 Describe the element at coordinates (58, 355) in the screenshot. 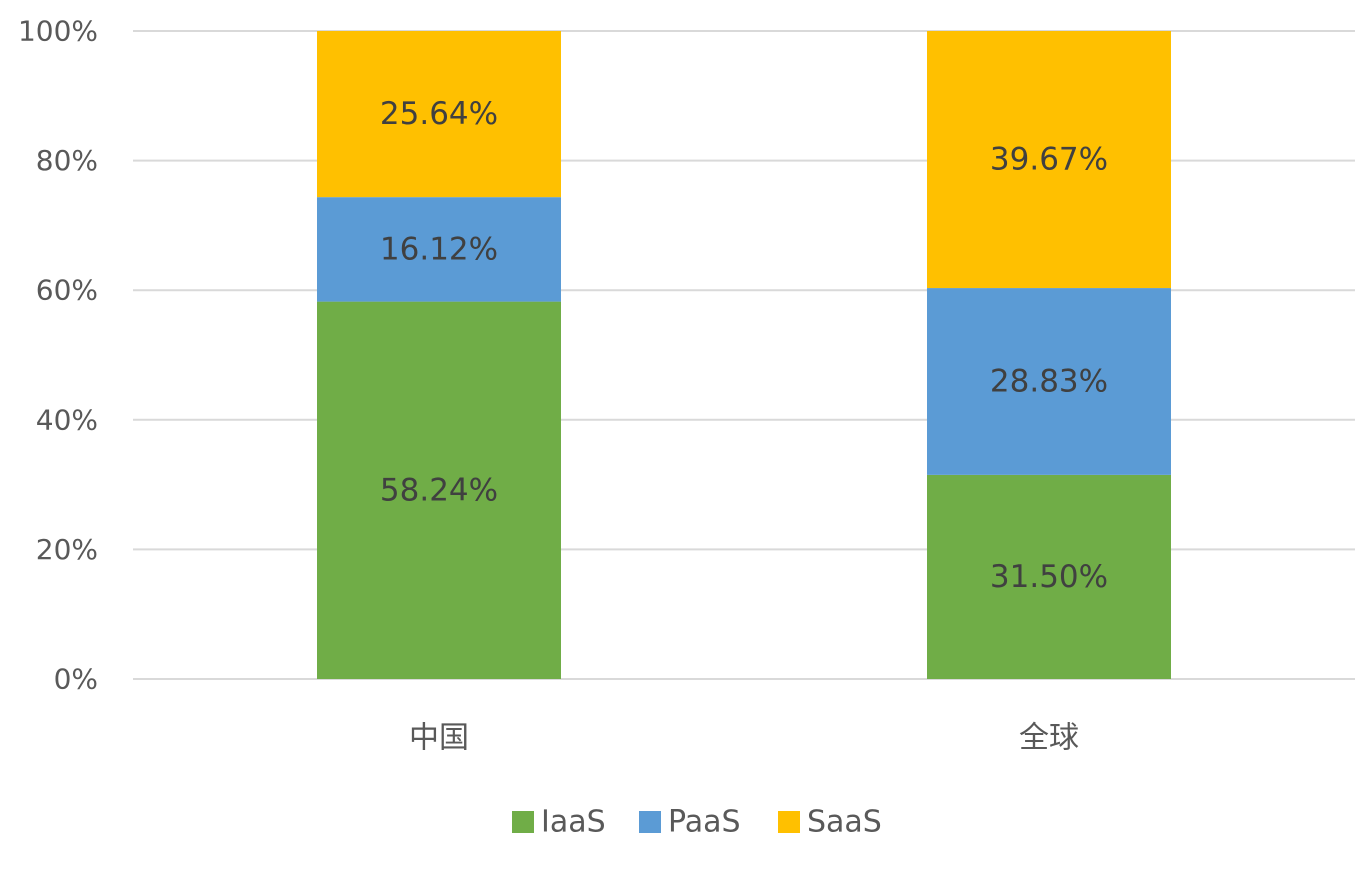

I see `y-axis-ticks: 0% 20% 40% 60% 80% 100%` at that location.